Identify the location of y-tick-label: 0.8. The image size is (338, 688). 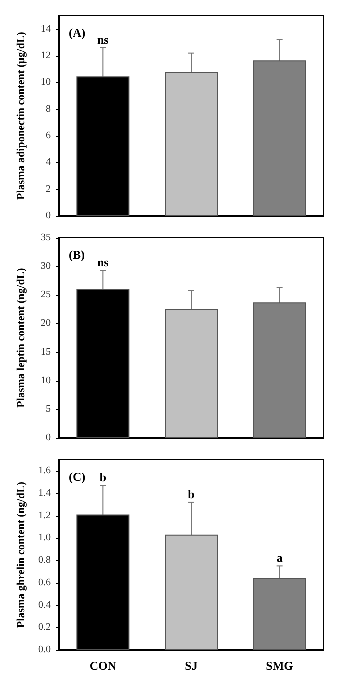
(44, 560).